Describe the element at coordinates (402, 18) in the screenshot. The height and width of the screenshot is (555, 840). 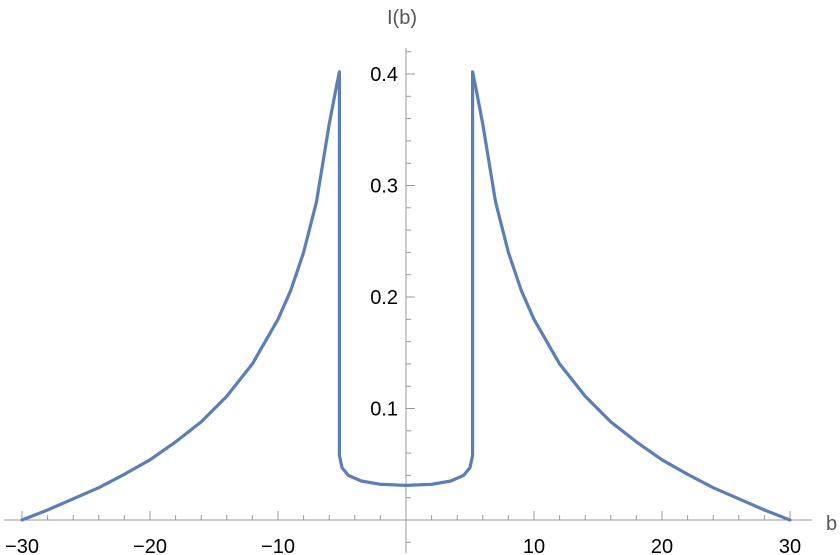
I see `y-axis-label: I(b)` at that location.